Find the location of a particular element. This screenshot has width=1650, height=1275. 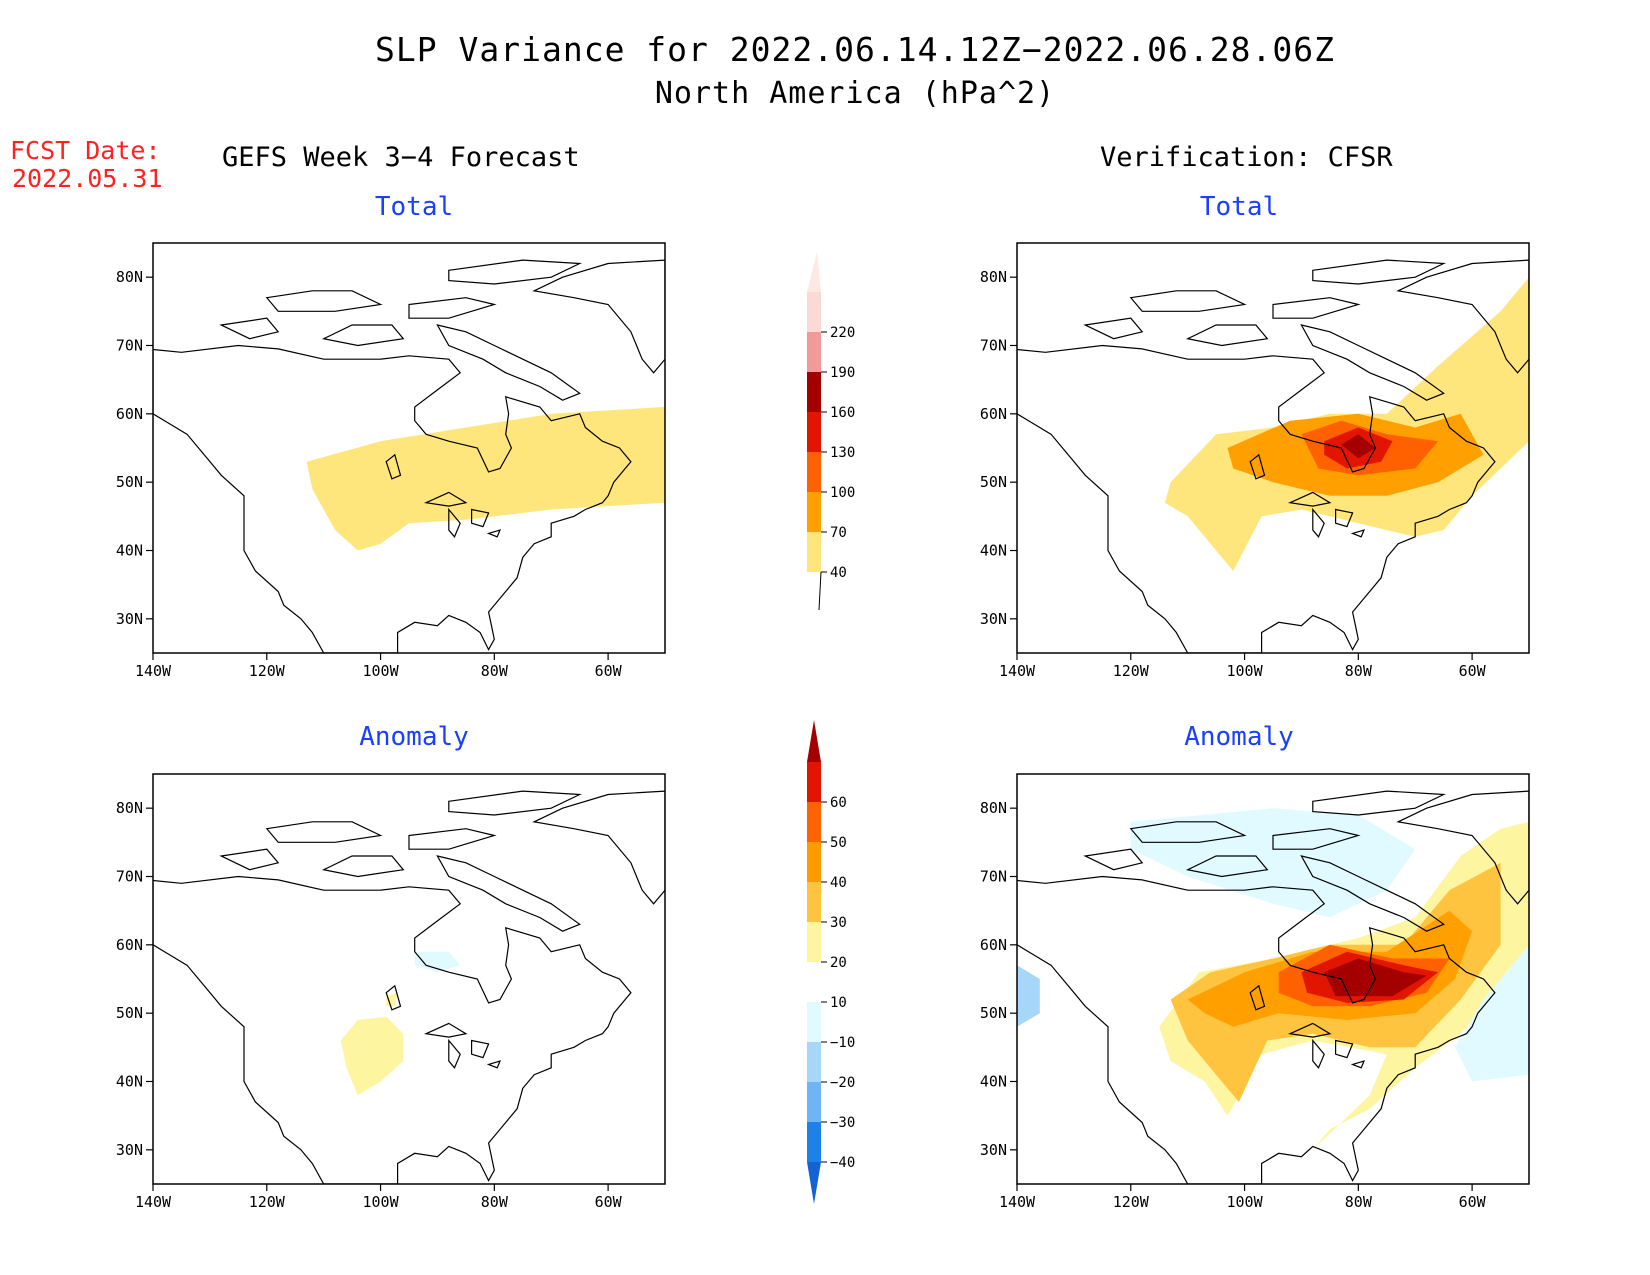

map-panel-fcst-total: 30N 40N 50N 60N 70N 80N 140W 120W 100W 80W 60W is located at coordinates (391, 461).